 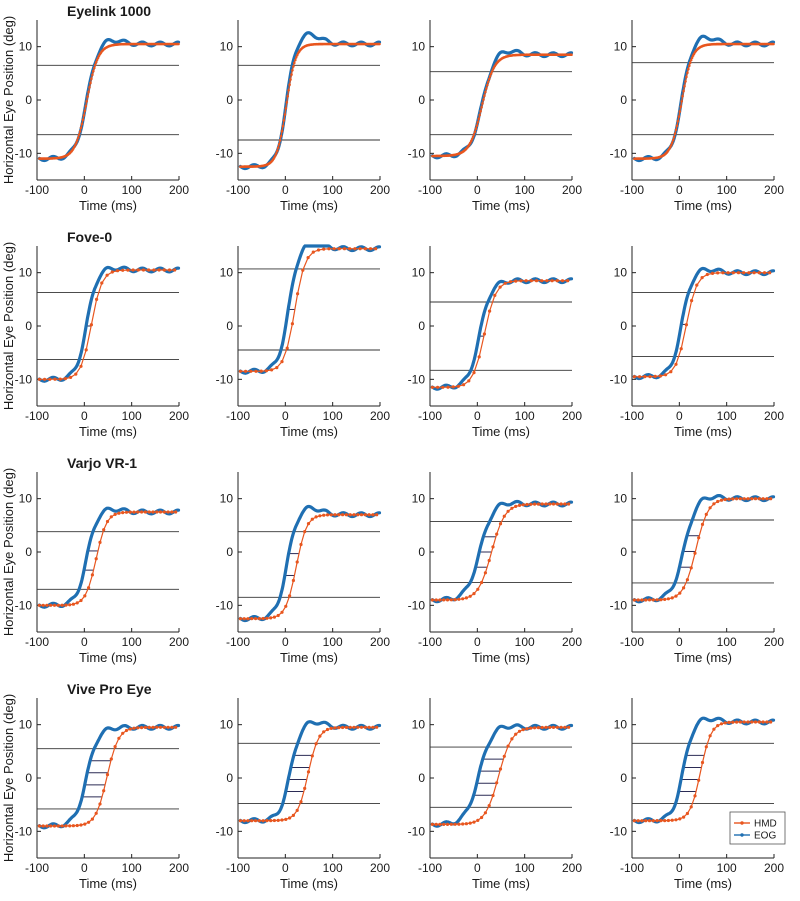 I want to click on x-tick-label: 0, so click(x=679, y=416).